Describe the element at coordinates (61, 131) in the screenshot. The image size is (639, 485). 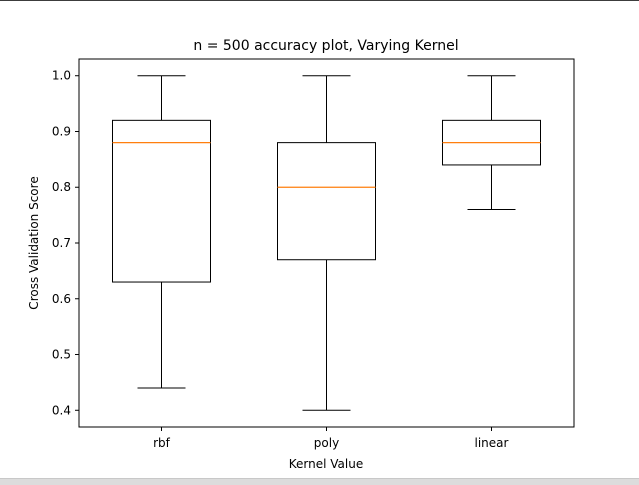
I see `y-tick-label: 0.9` at that location.